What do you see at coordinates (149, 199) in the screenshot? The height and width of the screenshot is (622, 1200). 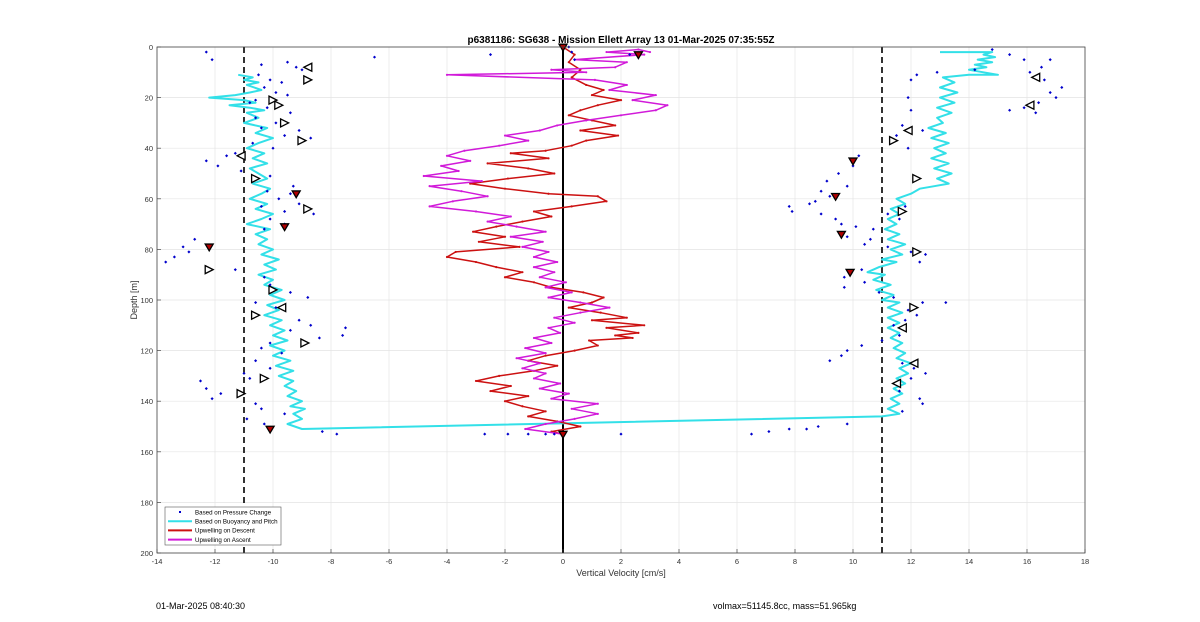 I see `y-tick-label: 60` at bounding box center [149, 199].